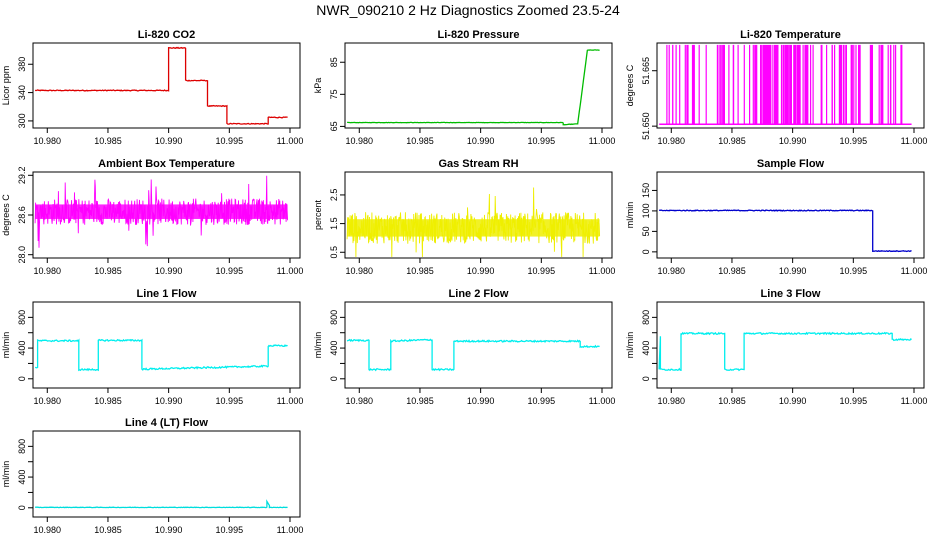 The height and width of the screenshot is (540, 936). What do you see at coordinates (646, 231) in the screenshot?
I see `y-tick-label: 50` at bounding box center [646, 231].